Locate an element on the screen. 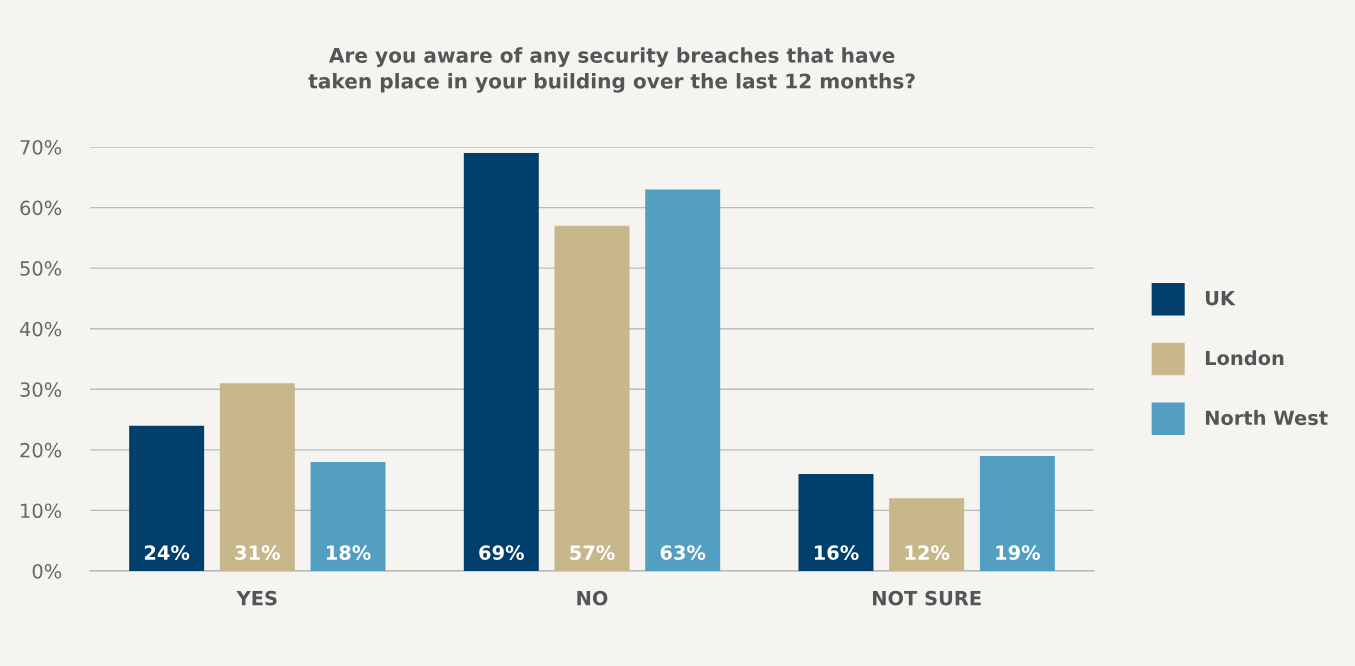  data-label: 19% is located at coordinates (1018, 552).